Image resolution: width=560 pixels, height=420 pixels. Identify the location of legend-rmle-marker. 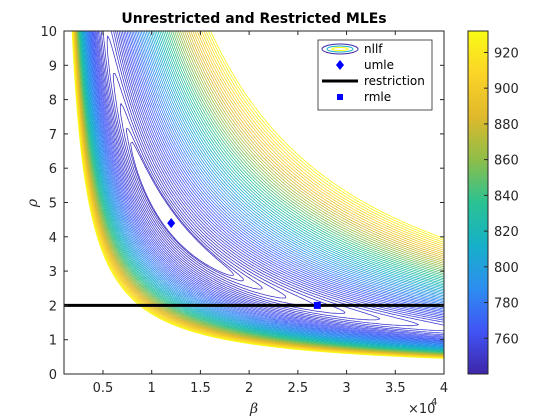
(340, 97).